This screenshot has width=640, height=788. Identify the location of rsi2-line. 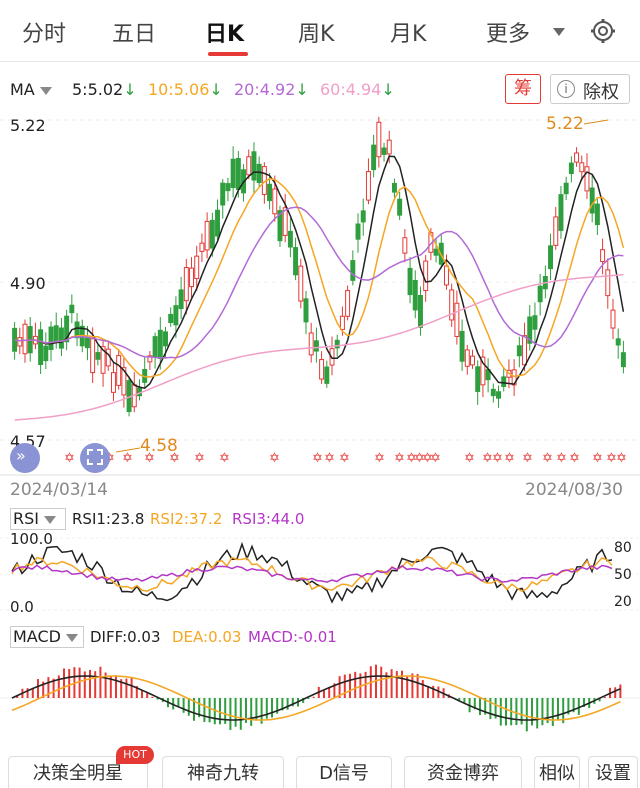
(312, 574).